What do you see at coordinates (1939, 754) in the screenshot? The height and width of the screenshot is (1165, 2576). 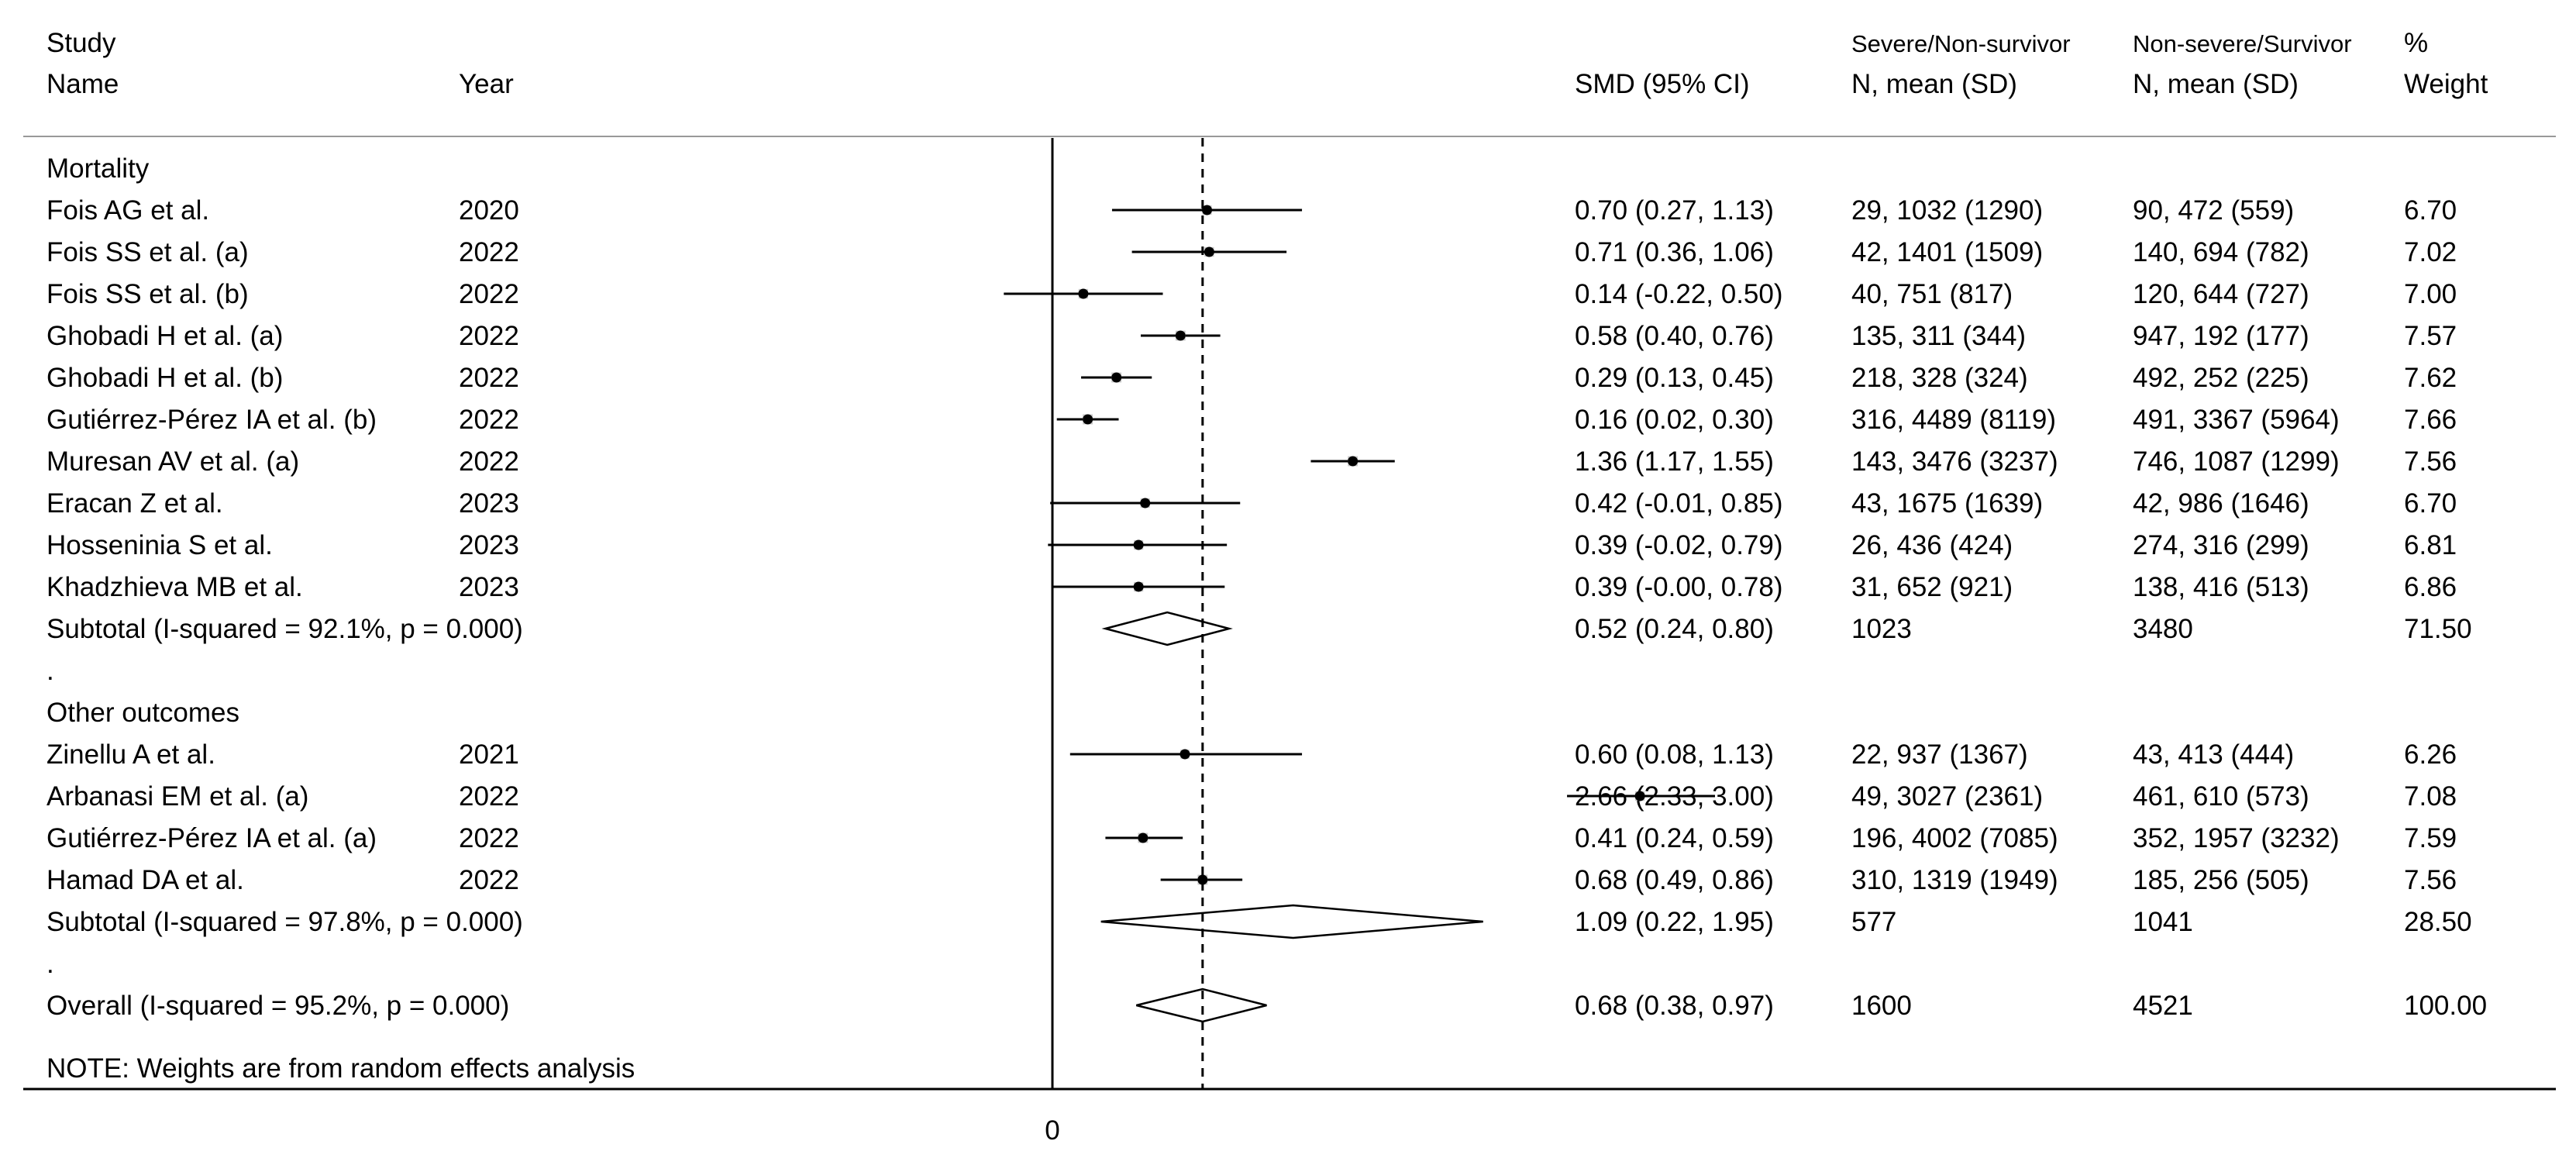 I see `study-severe: 22, 937 (1367)` at bounding box center [1939, 754].